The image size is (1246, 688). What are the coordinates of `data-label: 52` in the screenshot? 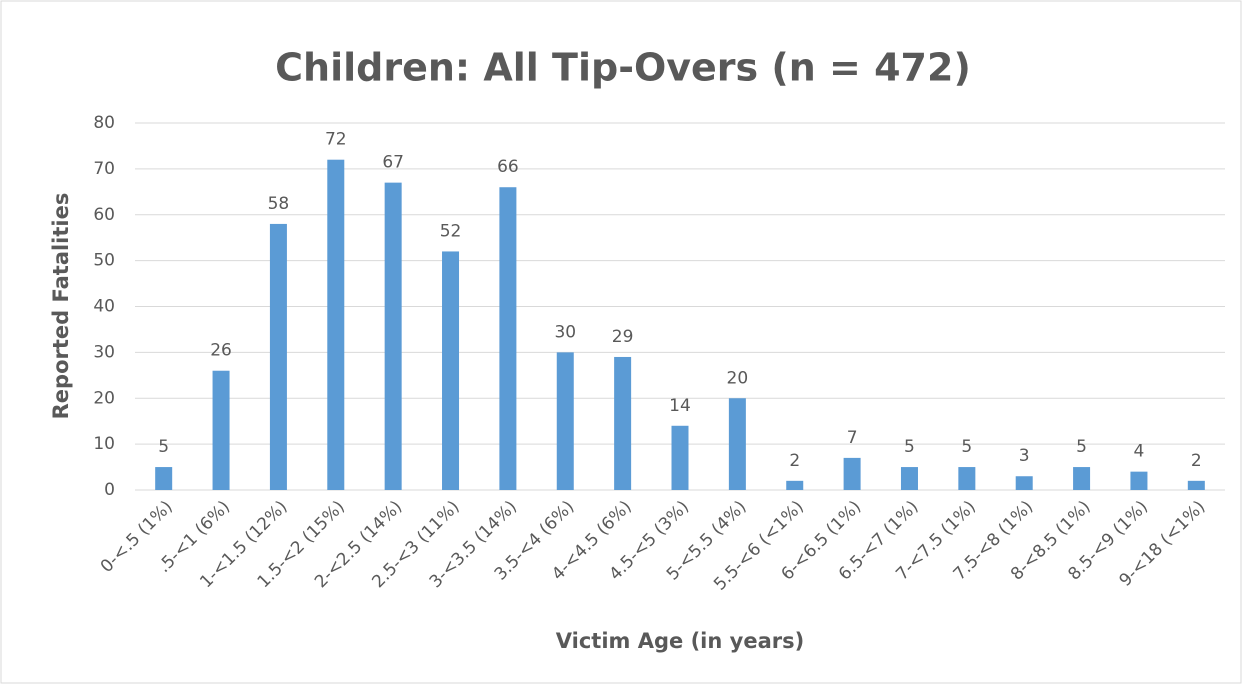 It's located at (451, 231).